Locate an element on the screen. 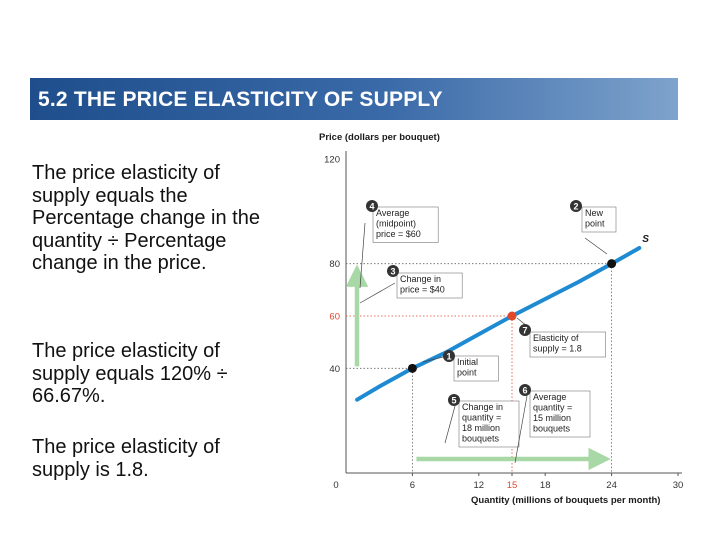  new-point-marker is located at coordinates (612, 264).